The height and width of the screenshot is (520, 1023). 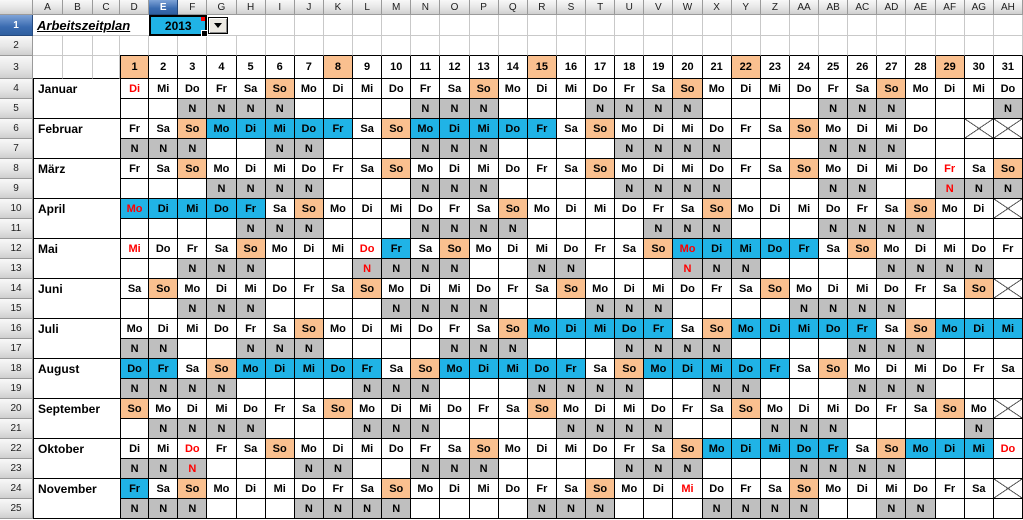 What do you see at coordinates (309, 129) in the screenshot?
I see `cell-Februar-7: Do` at bounding box center [309, 129].